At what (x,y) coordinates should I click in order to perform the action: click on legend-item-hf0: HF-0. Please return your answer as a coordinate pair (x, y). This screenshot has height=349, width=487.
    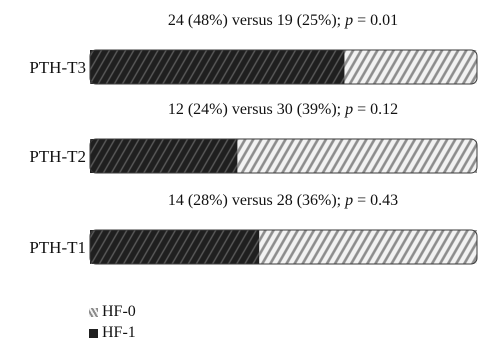
    Looking at the image, I should click on (112, 312).